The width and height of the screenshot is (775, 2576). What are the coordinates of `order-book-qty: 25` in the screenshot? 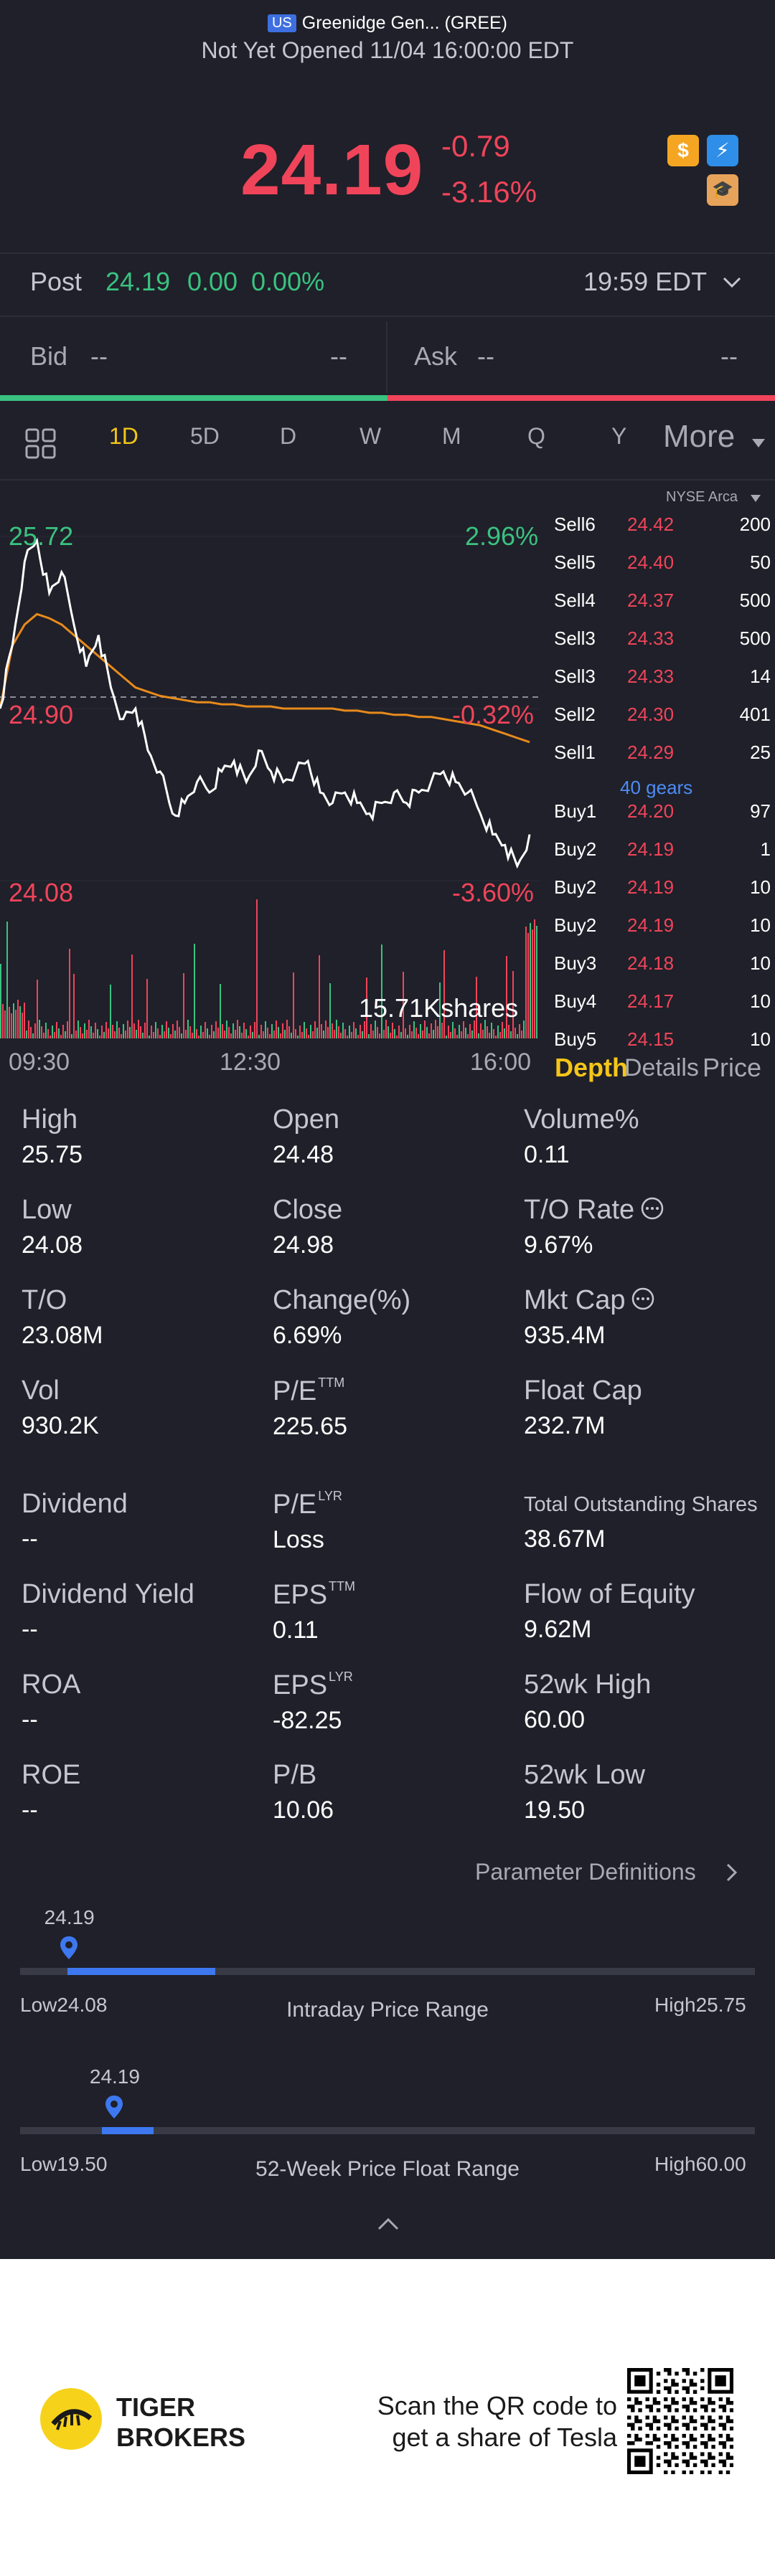 It's located at (760, 752).